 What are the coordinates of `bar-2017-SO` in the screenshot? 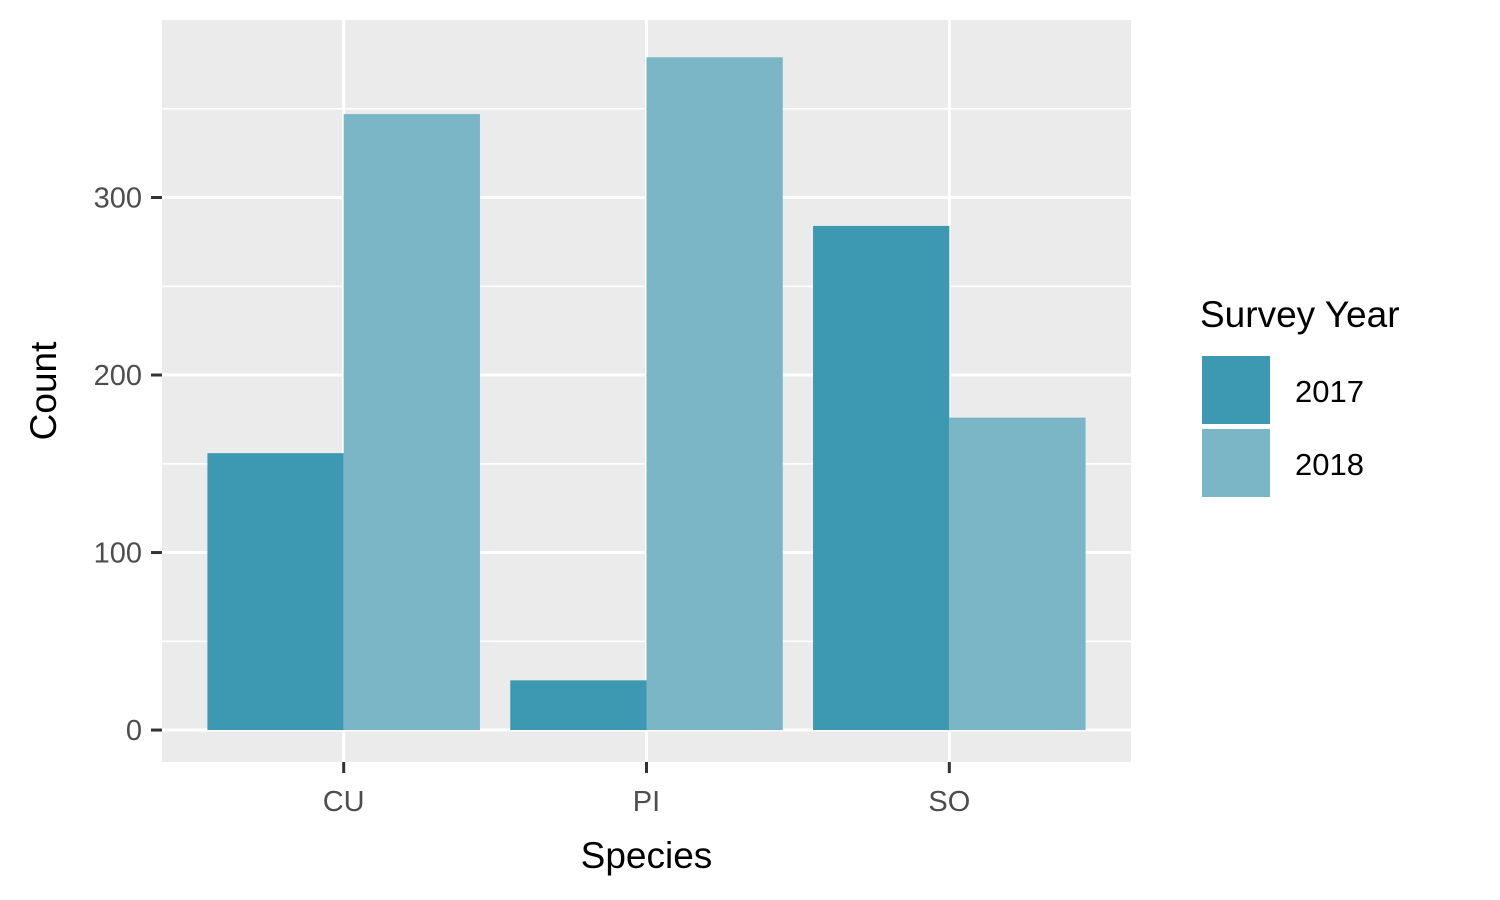 It's located at (881, 478).